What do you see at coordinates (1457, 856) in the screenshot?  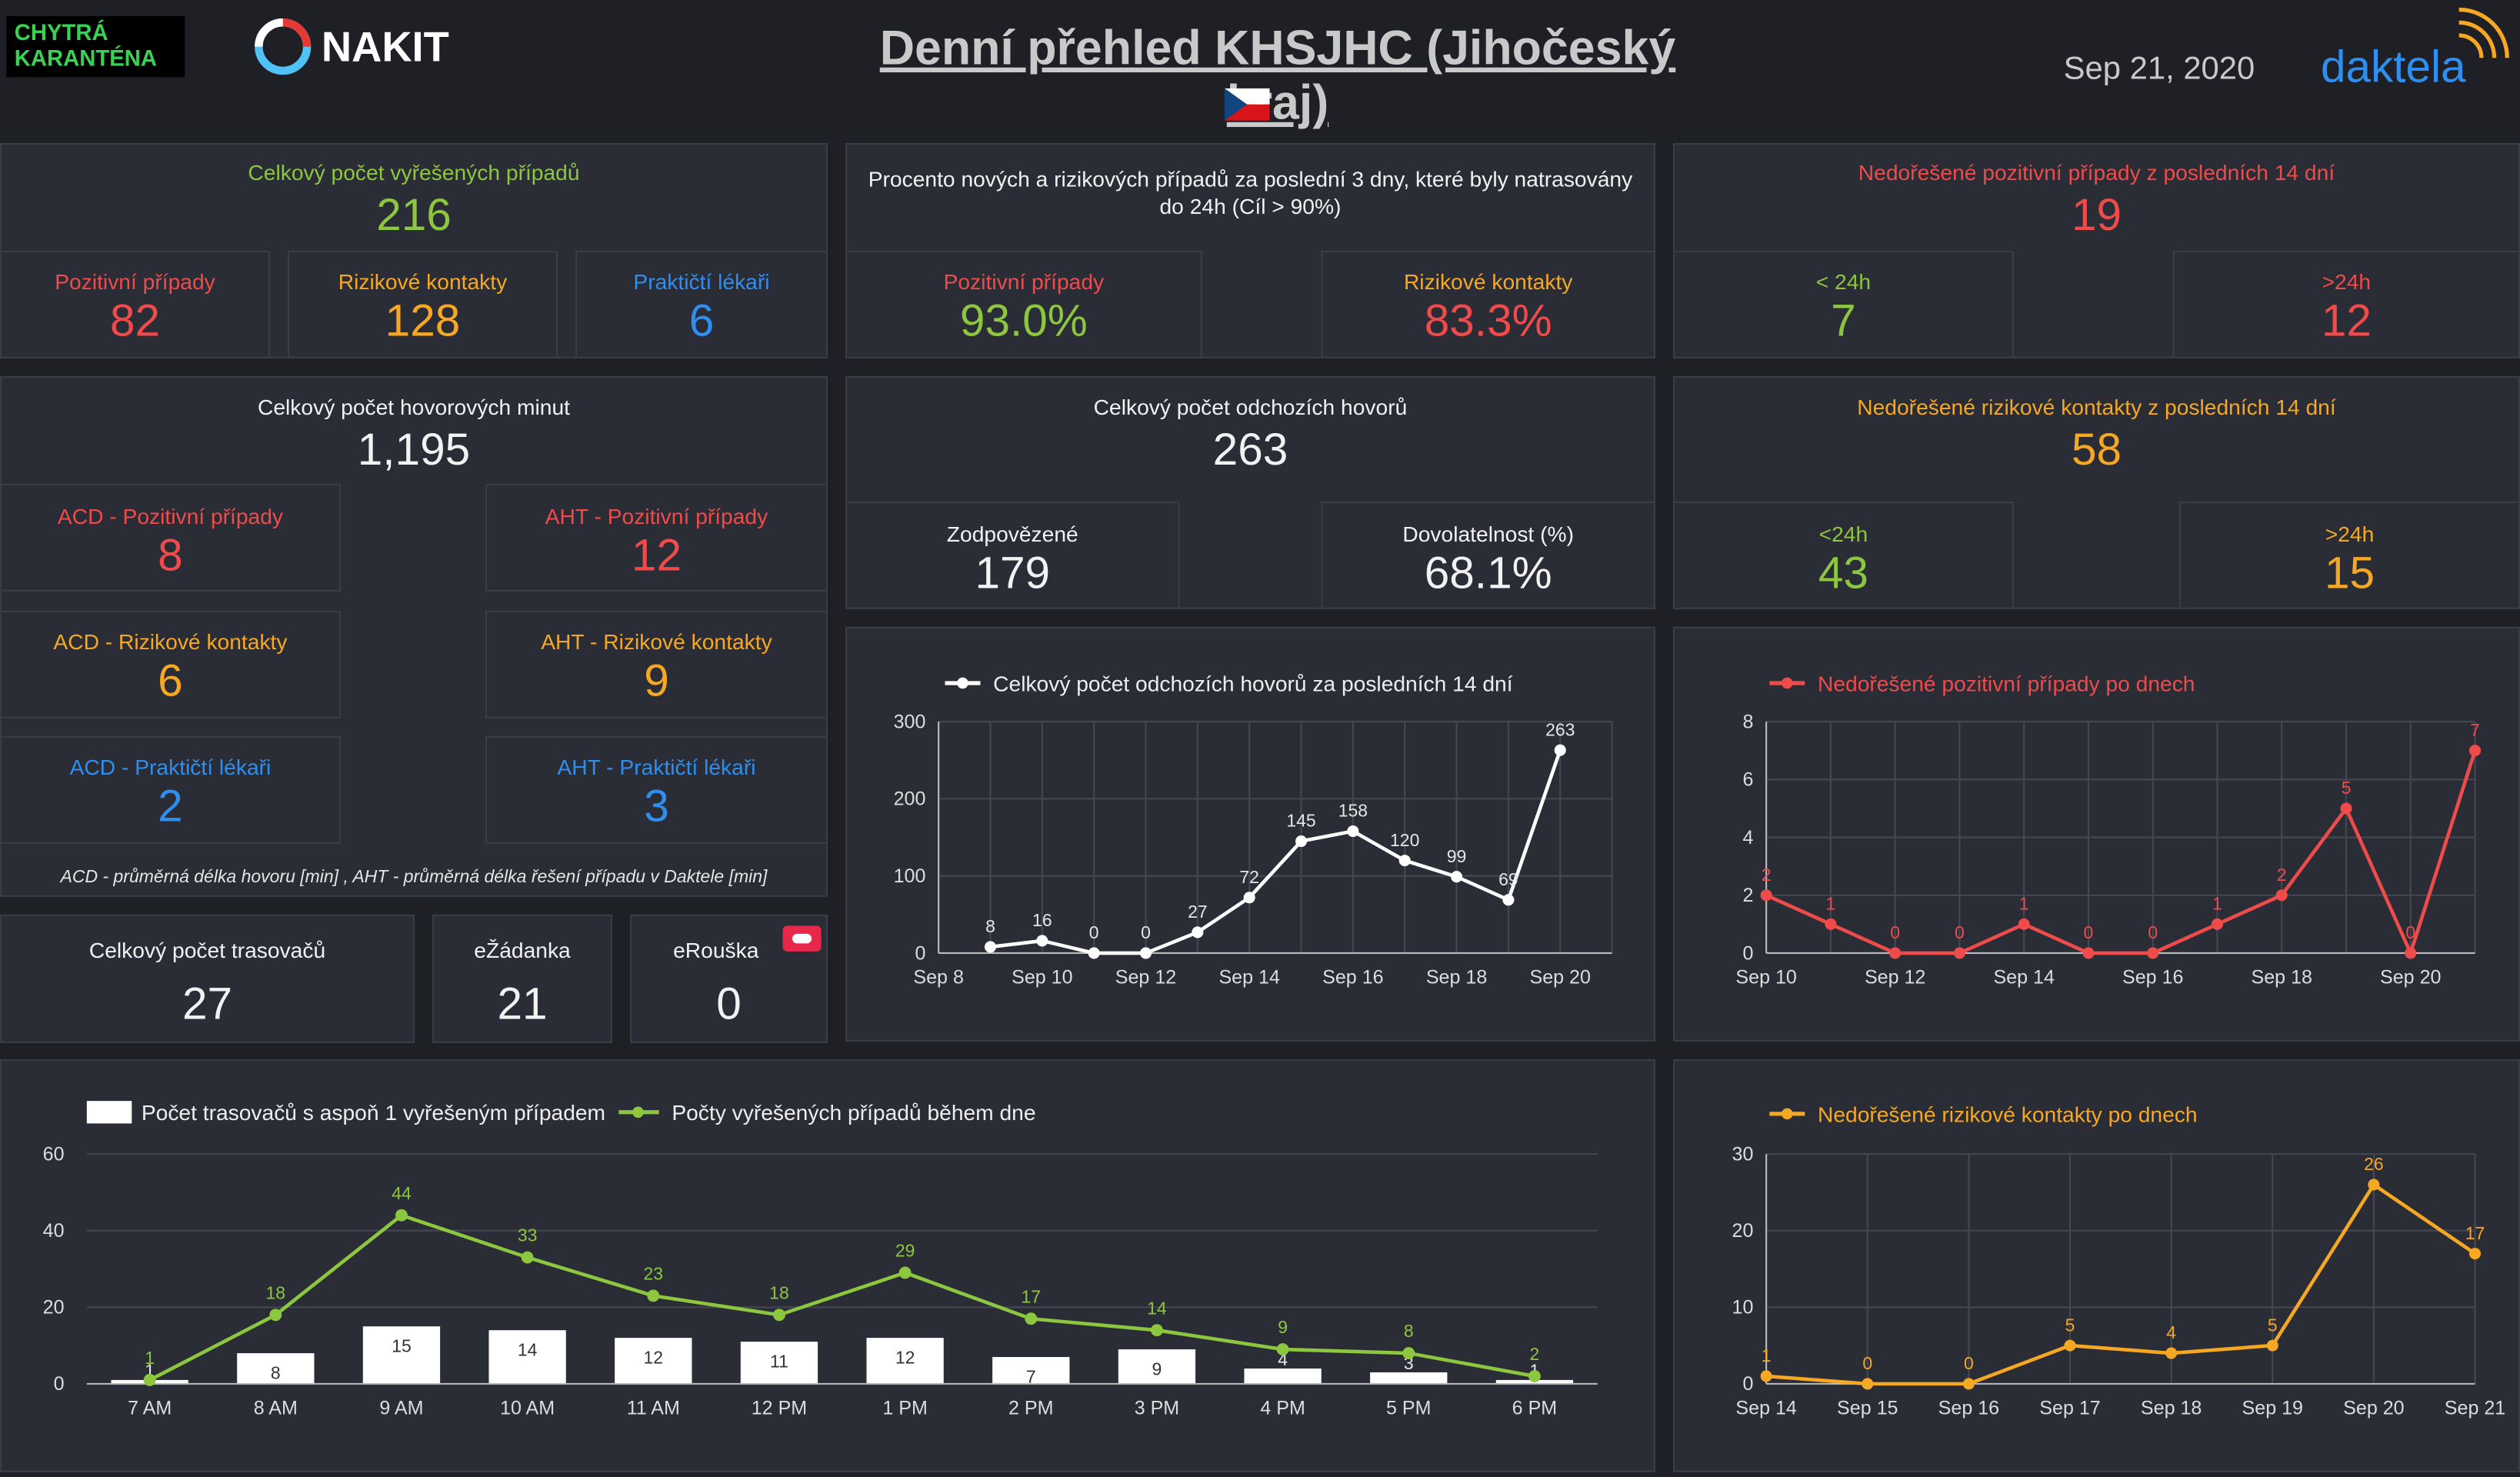 I see `data-label: 99` at bounding box center [1457, 856].